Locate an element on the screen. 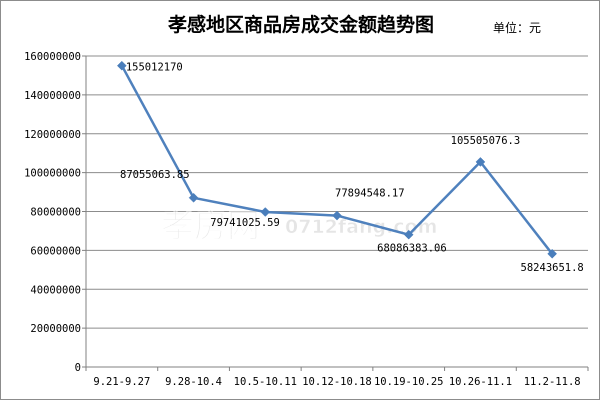  y-tick-label-1: 20000000 is located at coordinates (55, 329).